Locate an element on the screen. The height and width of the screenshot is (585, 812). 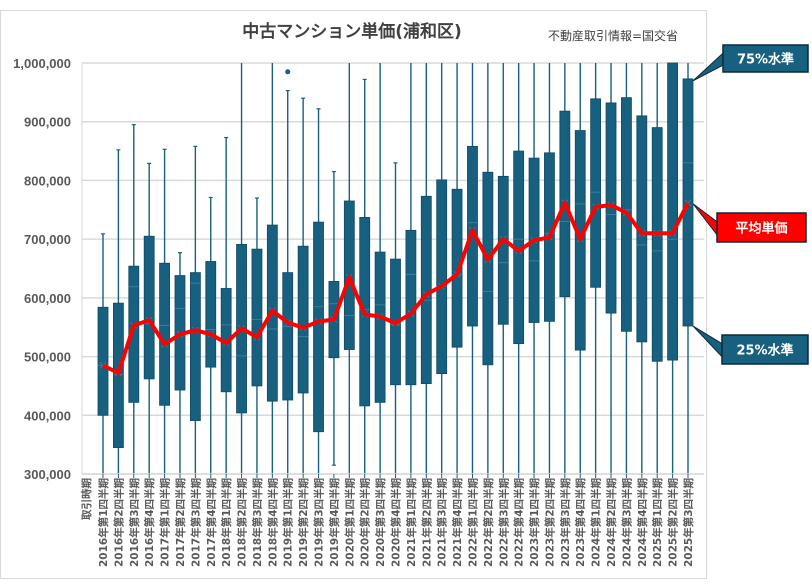
callout-2: 25%水準 is located at coordinates (750, 345).